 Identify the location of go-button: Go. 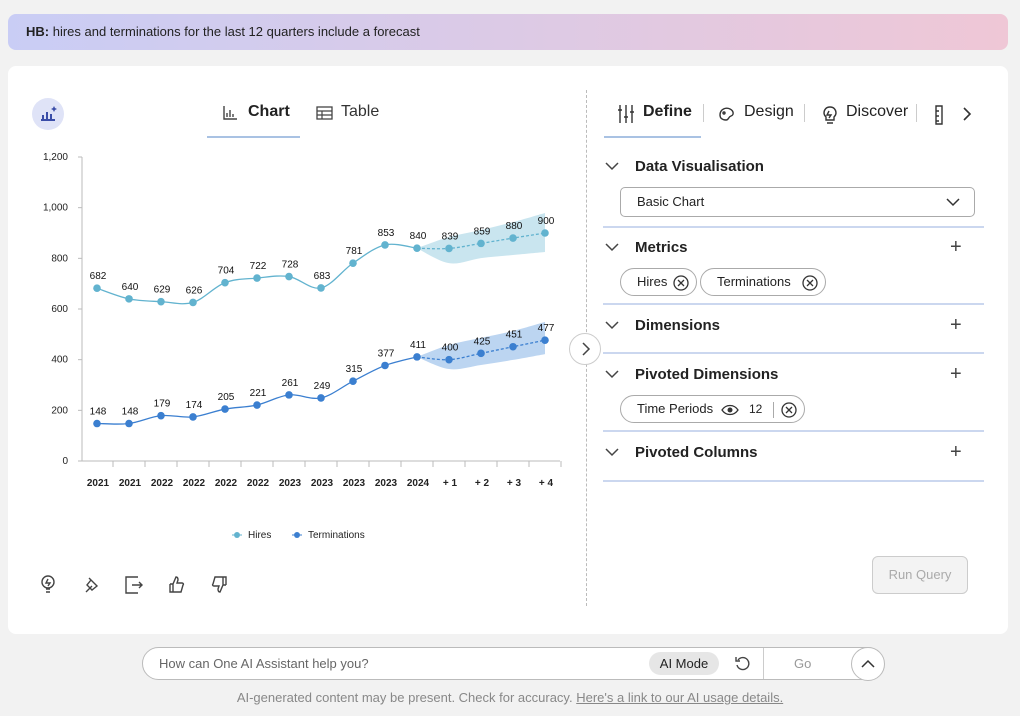
(803, 663).